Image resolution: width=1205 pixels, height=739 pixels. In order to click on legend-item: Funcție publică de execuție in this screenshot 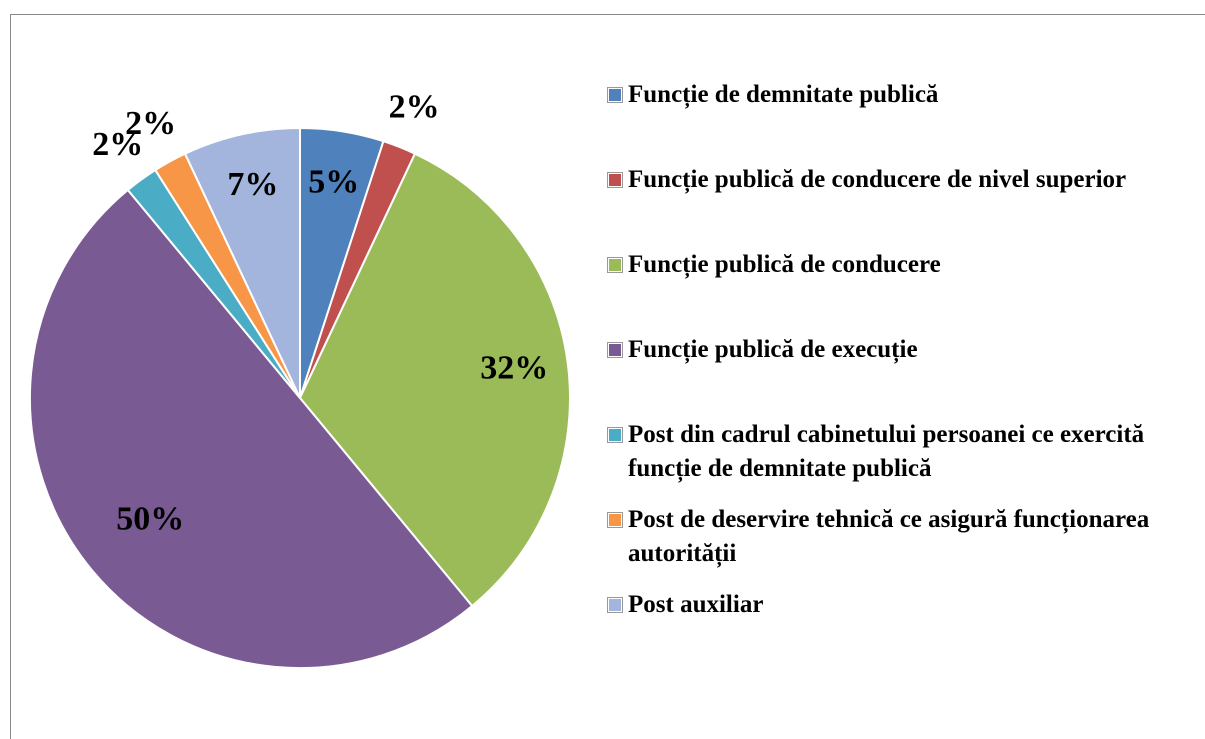, I will do `click(897, 350)`.